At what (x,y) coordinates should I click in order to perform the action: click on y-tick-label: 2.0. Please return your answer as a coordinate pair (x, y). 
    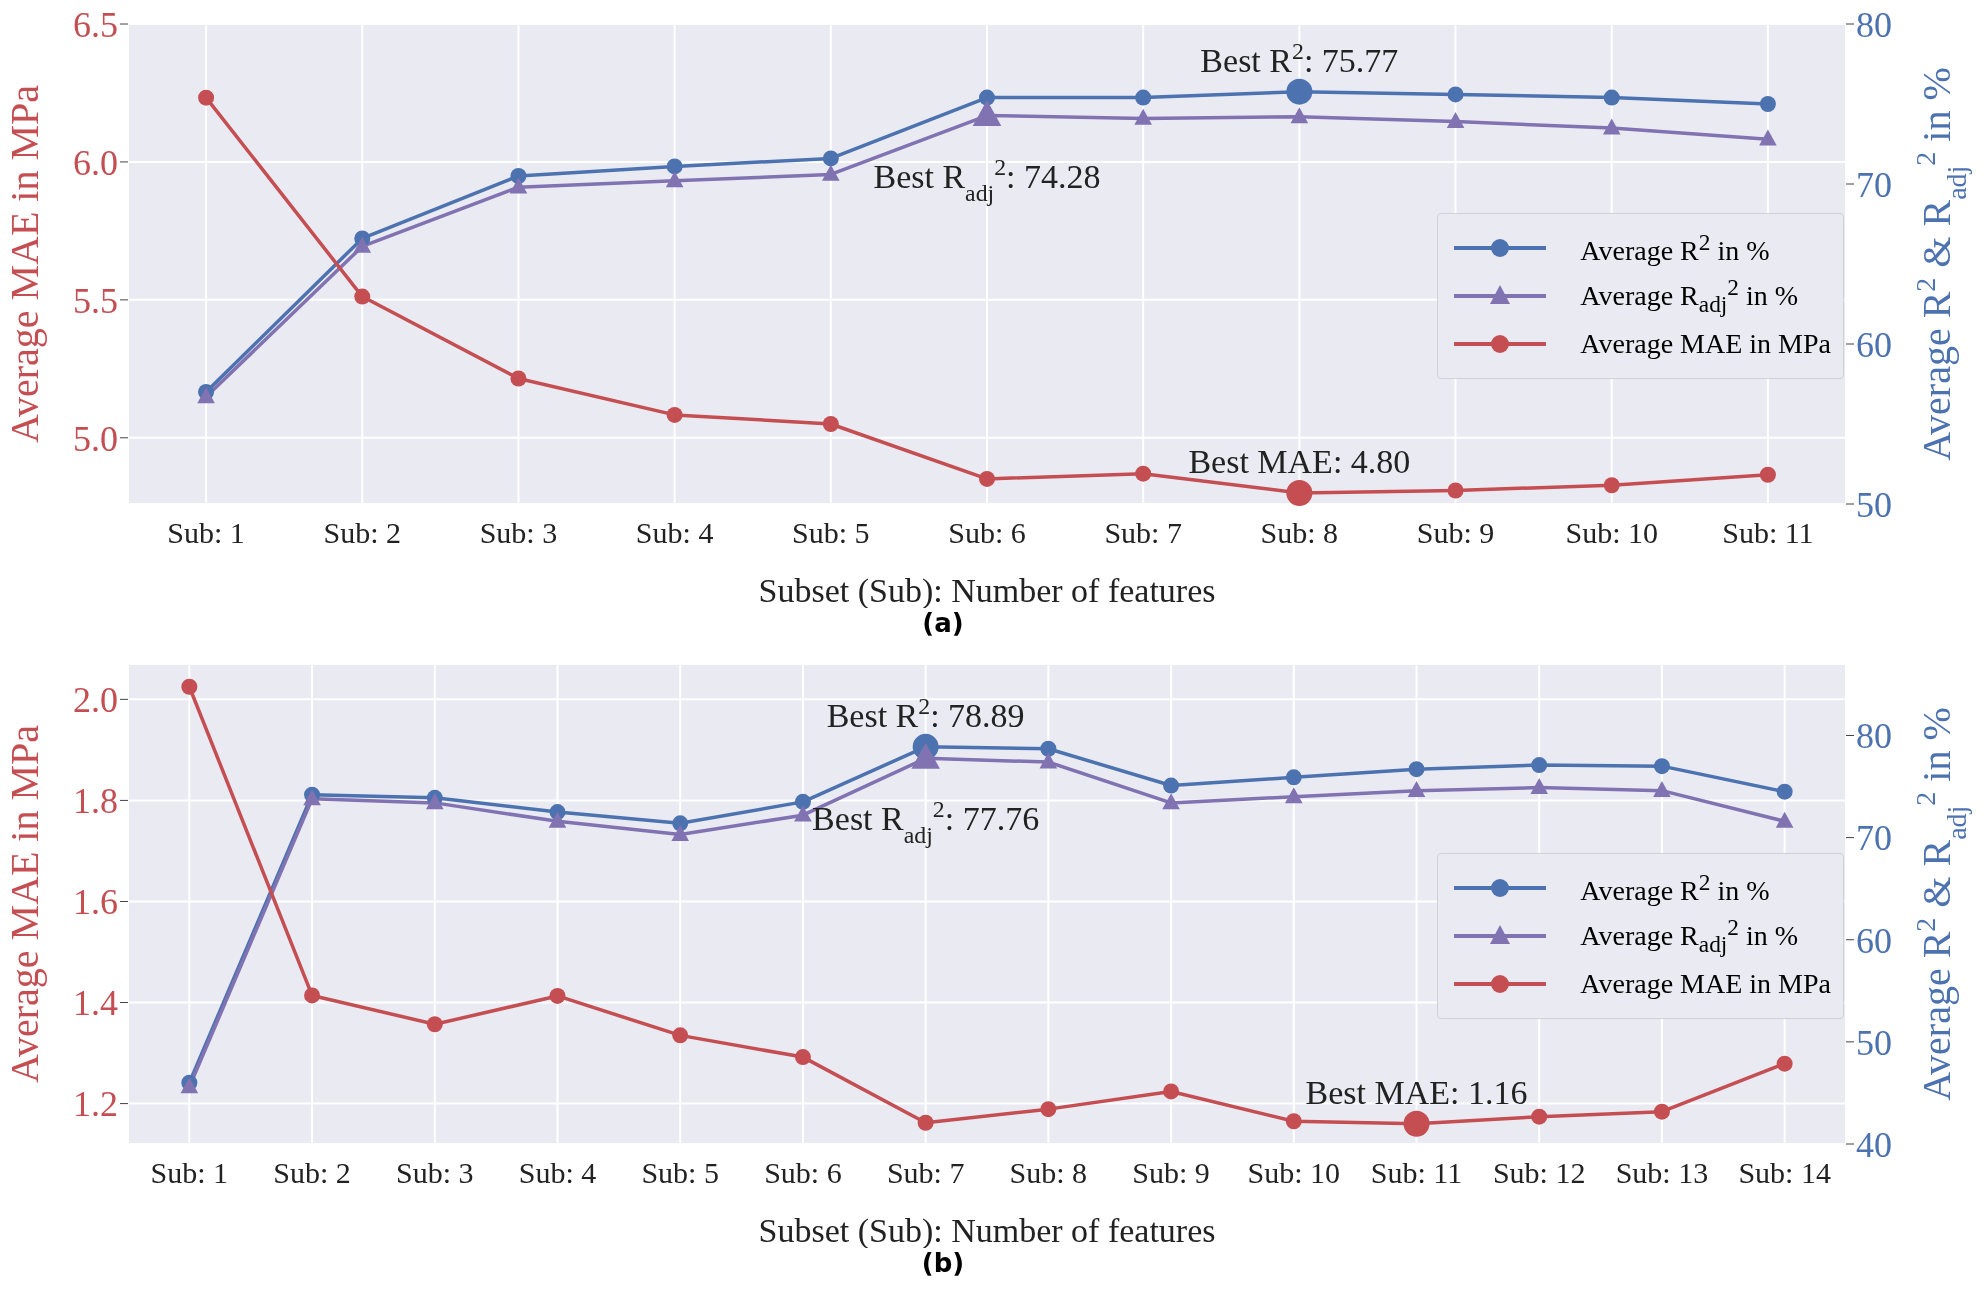
    Looking at the image, I should click on (95, 700).